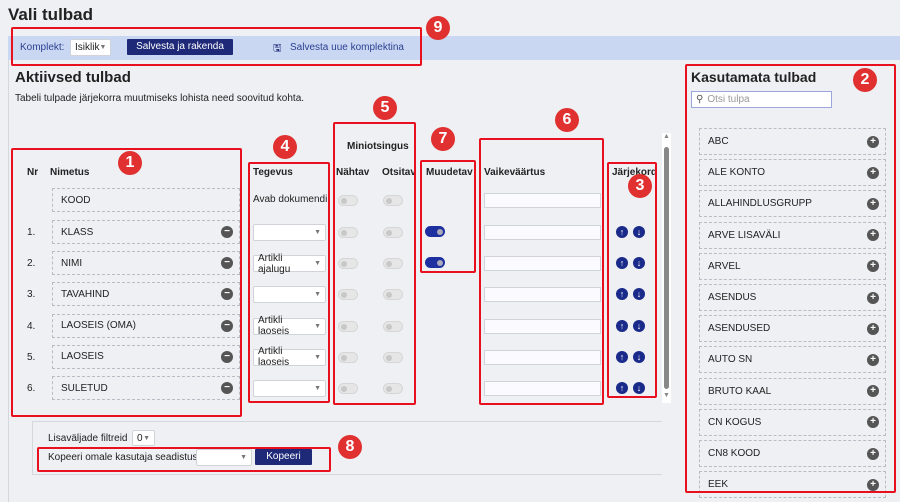 The image size is (900, 502). What do you see at coordinates (732, 297) in the screenshot?
I see `column-name: ASENDUS` at bounding box center [732, 297].